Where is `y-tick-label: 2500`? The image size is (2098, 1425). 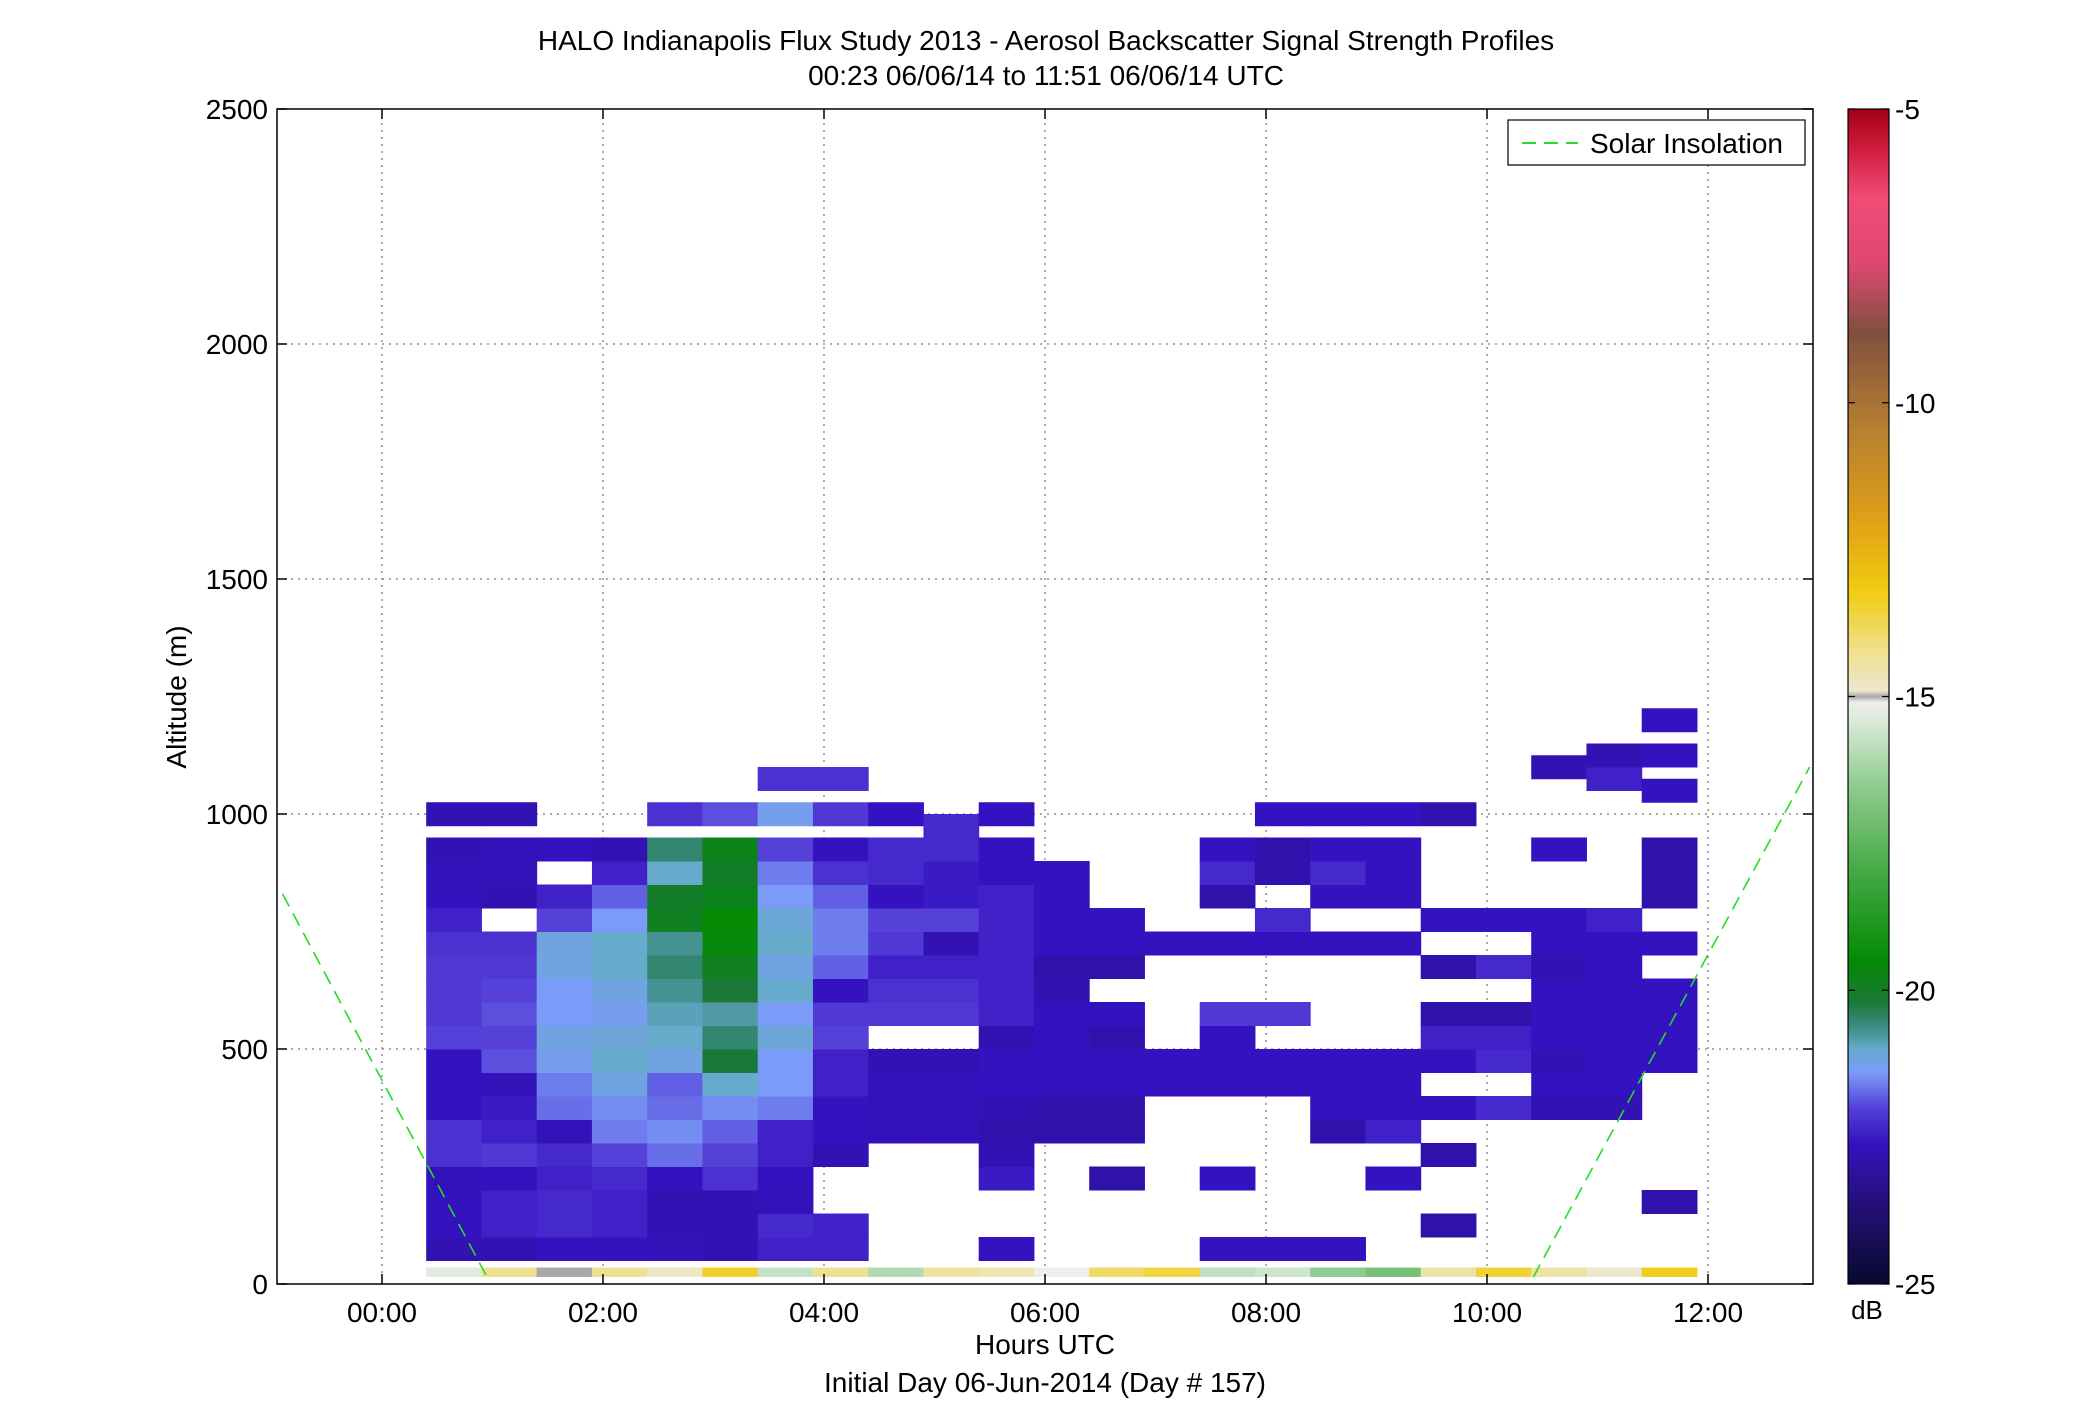 y-tick-label: 2500 is located at coordinates (237, 109).